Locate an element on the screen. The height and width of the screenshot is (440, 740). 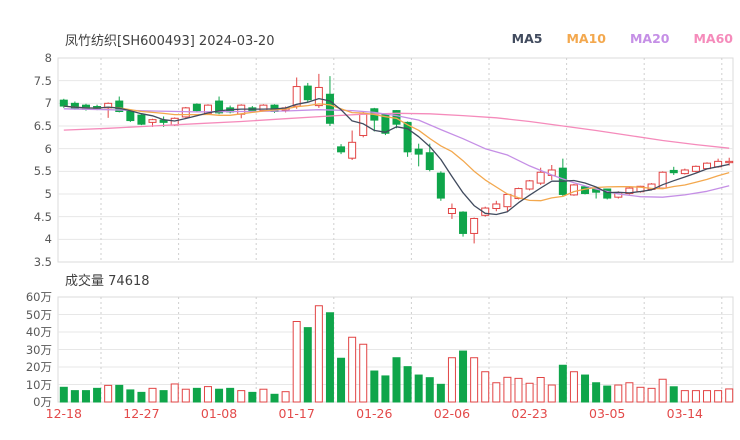
price-tick: 4.5 is located at coordinates (42, 216).